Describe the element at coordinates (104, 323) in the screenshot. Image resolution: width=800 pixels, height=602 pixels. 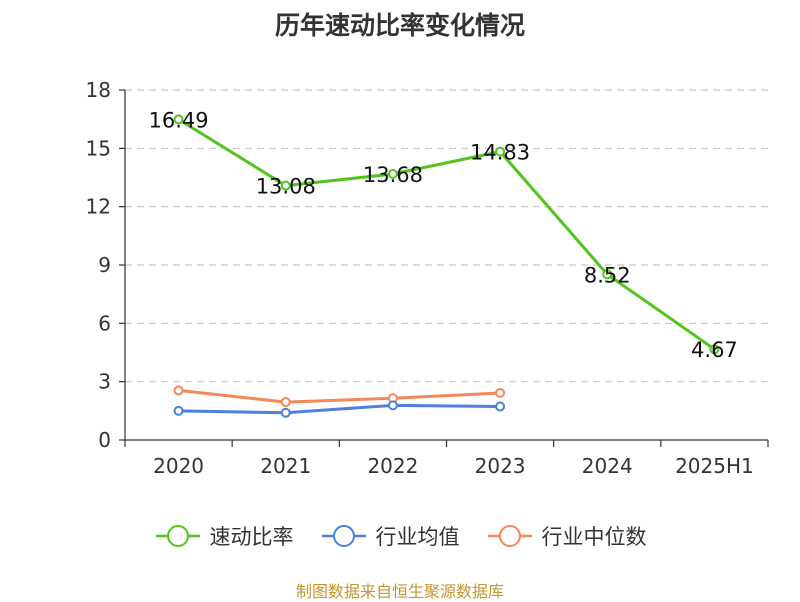
I see `y-tick-label: 6` at that location.